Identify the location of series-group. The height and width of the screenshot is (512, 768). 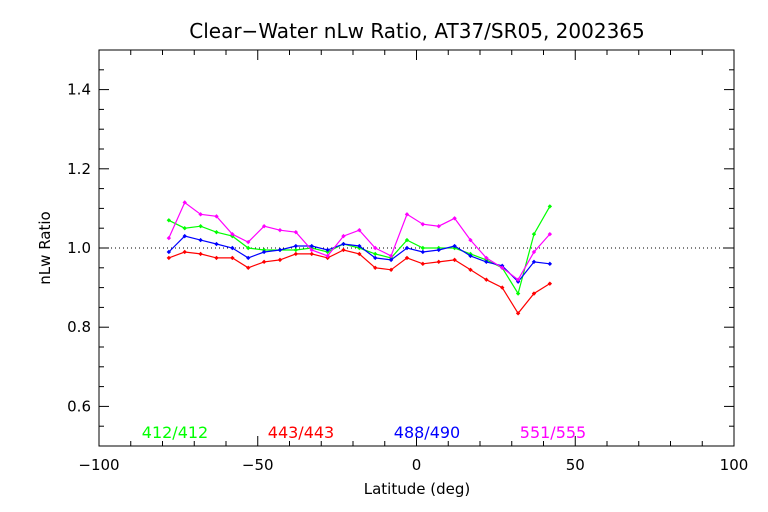
(359, 258).